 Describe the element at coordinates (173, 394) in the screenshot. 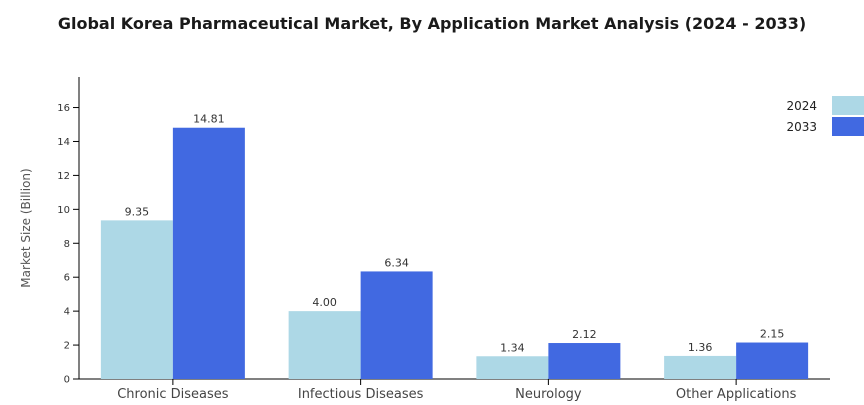

I see `x-tick-label: Chronic Diseases` at that location.